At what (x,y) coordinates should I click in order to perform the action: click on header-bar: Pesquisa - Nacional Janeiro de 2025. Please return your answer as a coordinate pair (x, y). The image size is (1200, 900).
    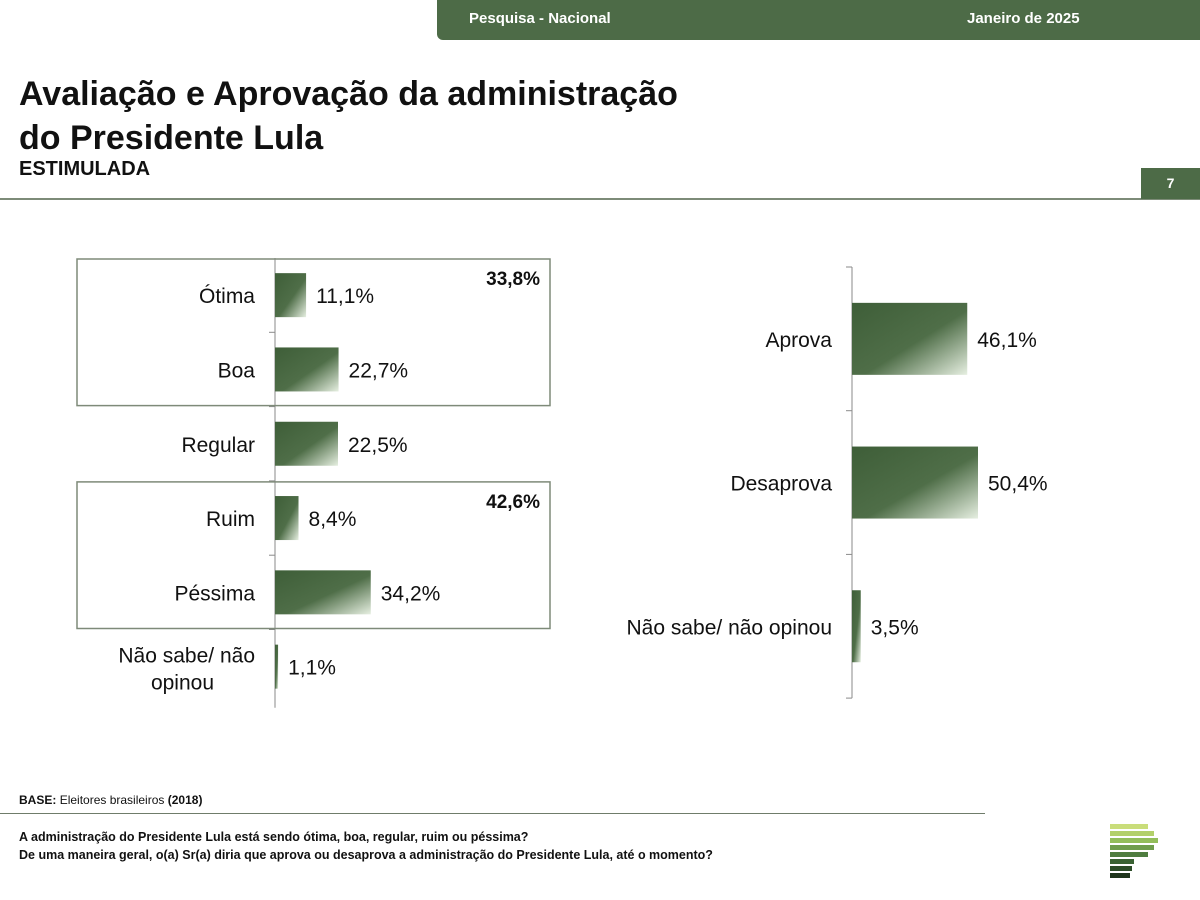
    Looking at the image, I should click on (818, 20).